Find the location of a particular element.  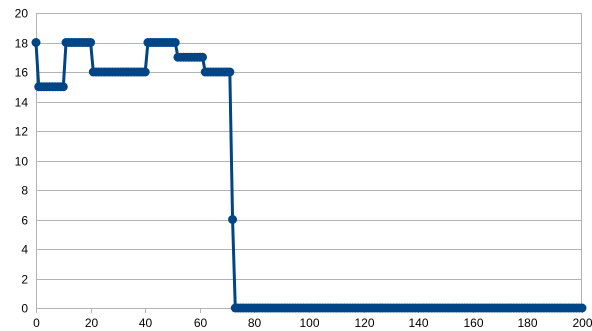

x-tick-label: 100 is located at coordinates (309, 323).